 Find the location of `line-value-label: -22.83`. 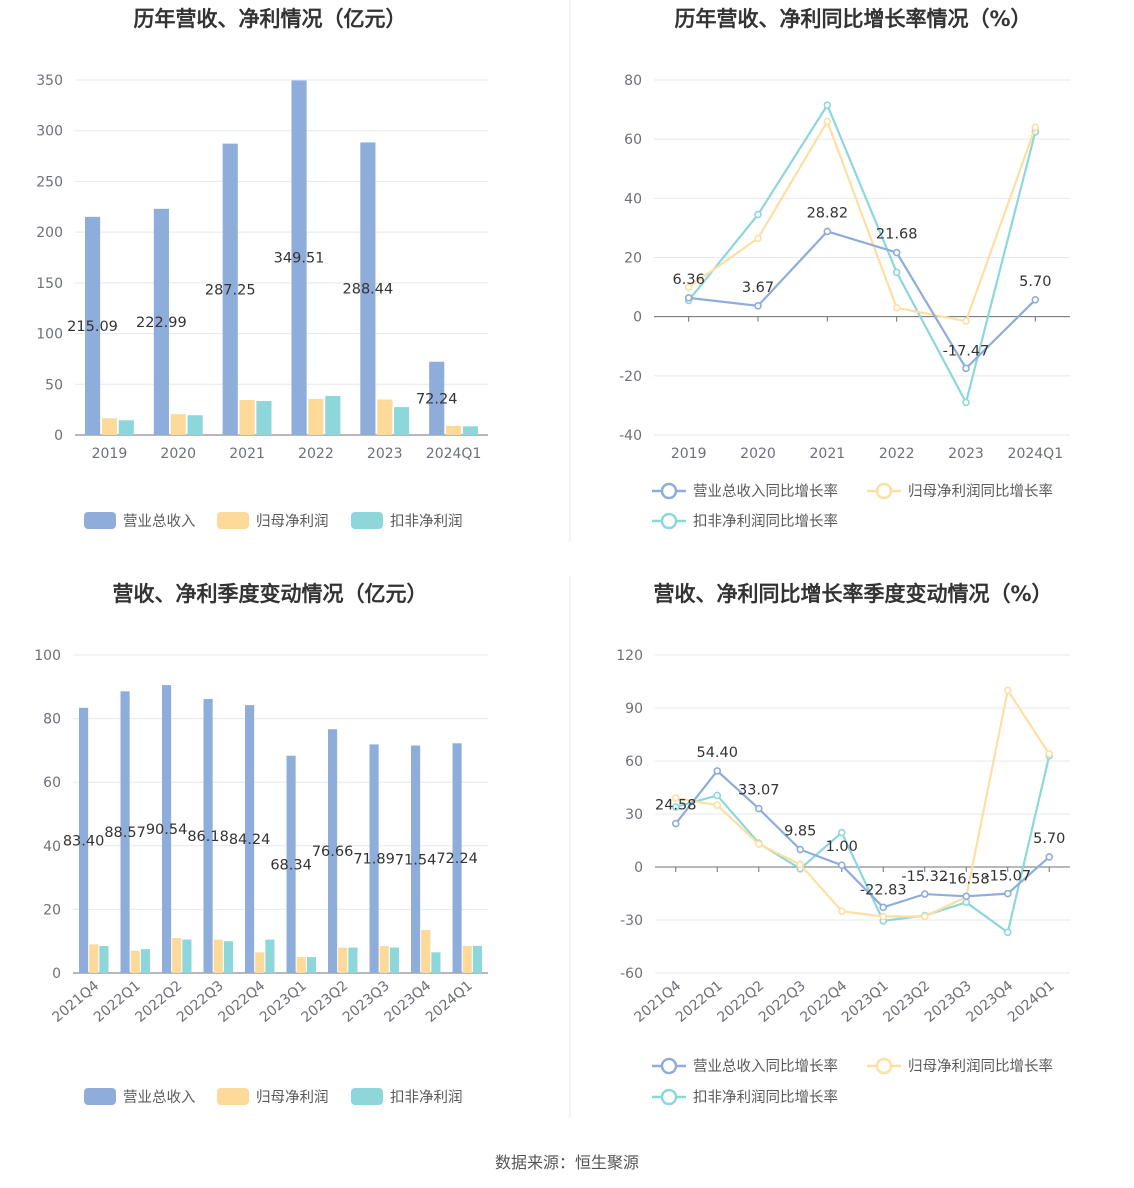

line-value-label: -22.83 is located at coordinates (883, 890).